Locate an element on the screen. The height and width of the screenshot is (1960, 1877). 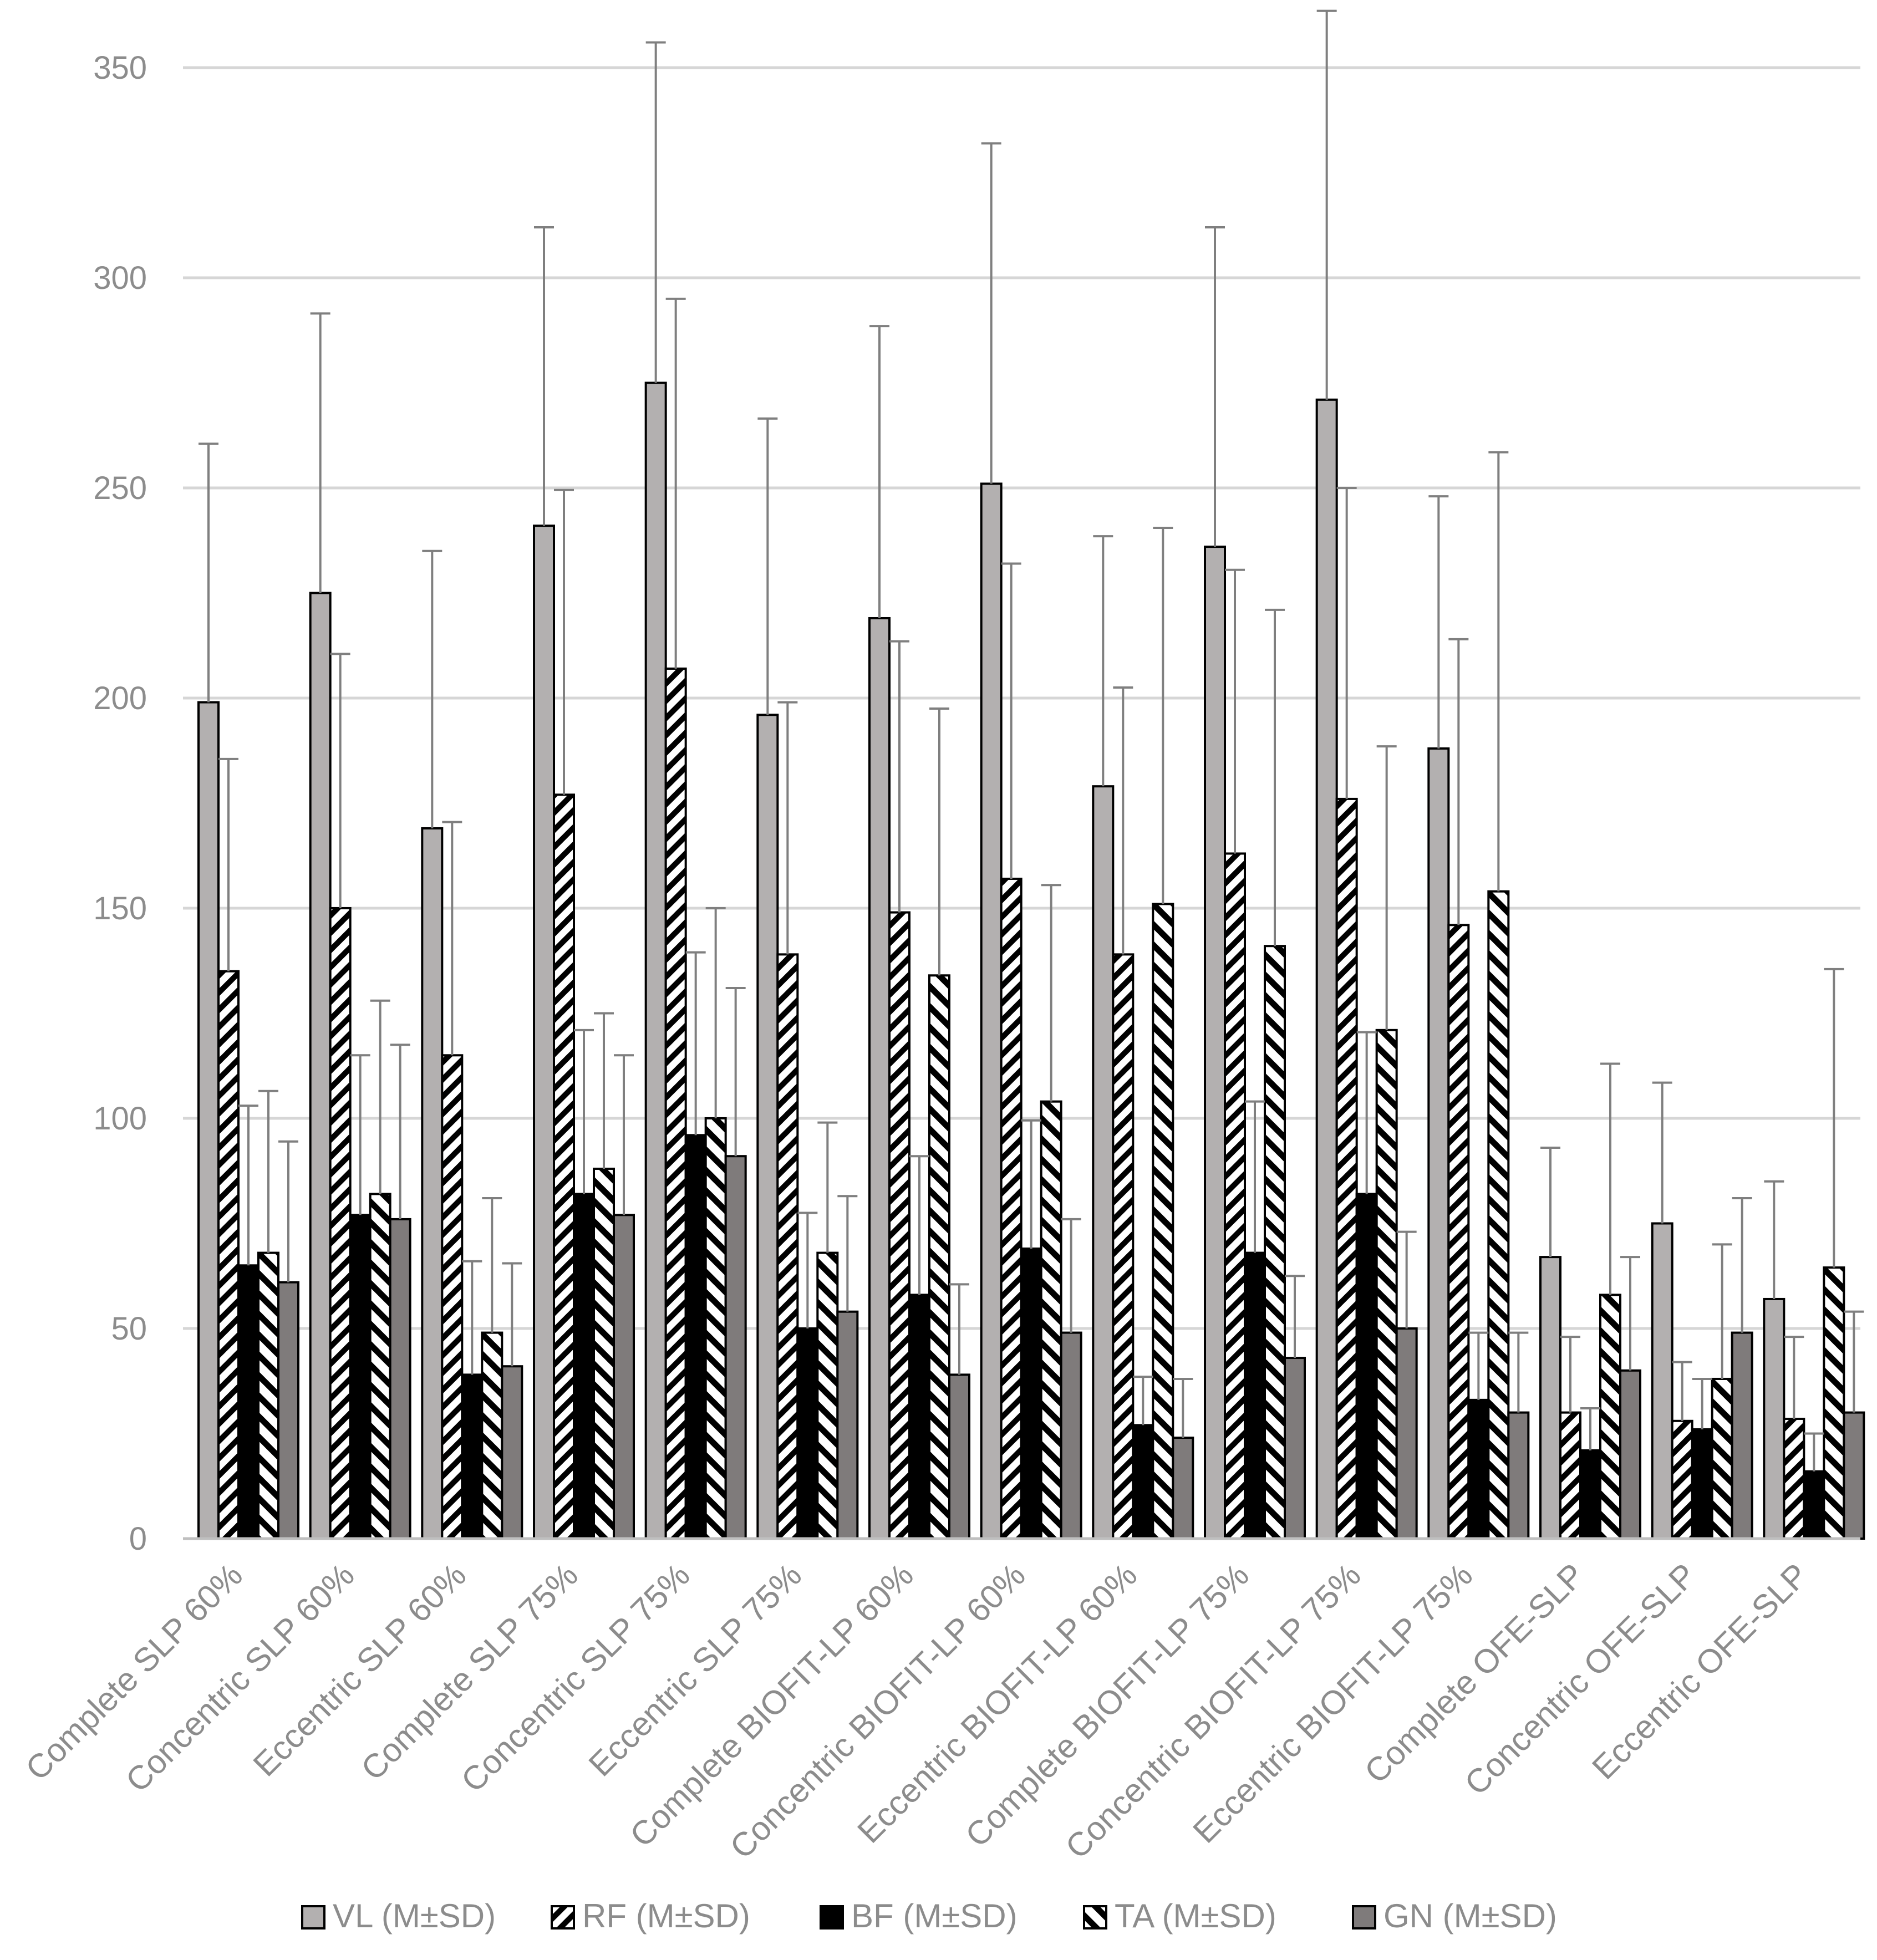
y-tick-label: 0 is located at coordinates (138, 1539).